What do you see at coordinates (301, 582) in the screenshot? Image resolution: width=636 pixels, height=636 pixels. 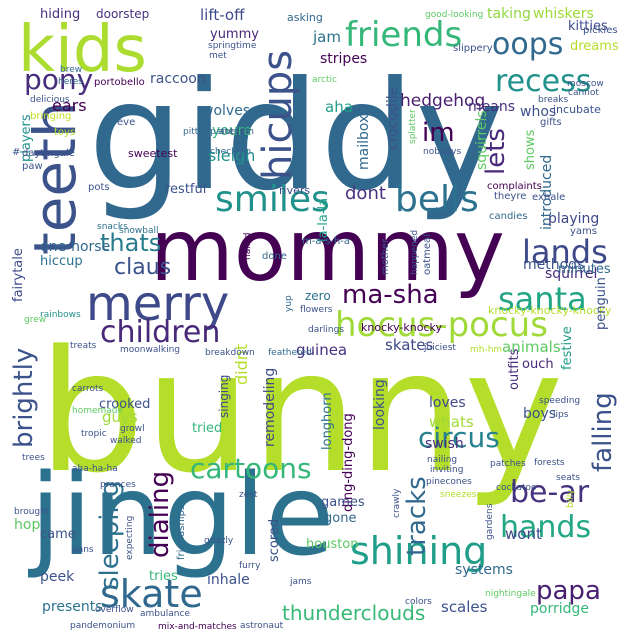 I see `word-jams: jams` at bounding box center [301, 582].